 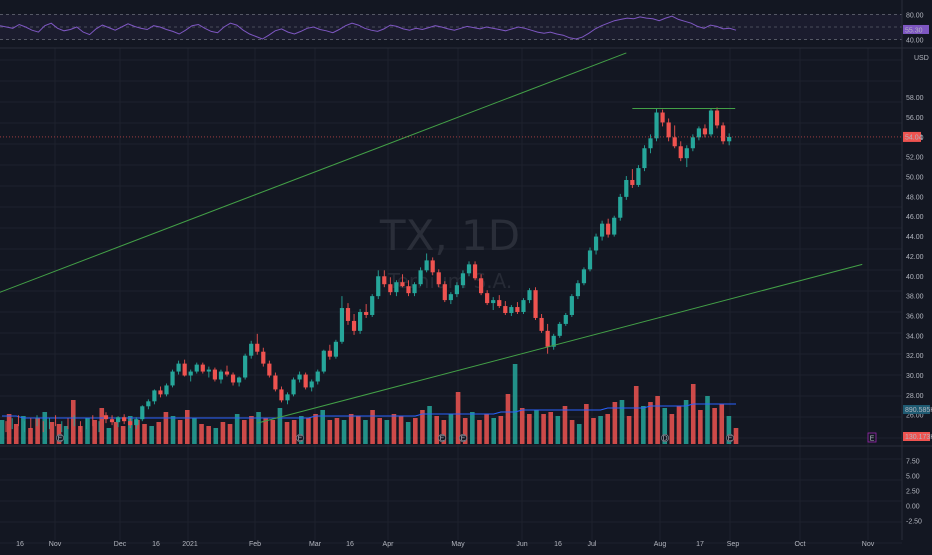 I want to click on volume-badge-label: 890.585K, so click(x=918, y=410).